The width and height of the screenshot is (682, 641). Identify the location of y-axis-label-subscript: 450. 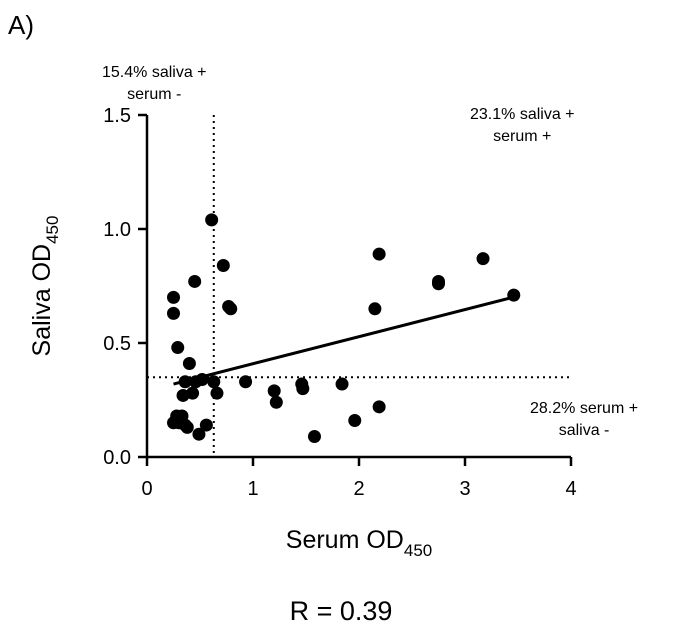
(52, 230).